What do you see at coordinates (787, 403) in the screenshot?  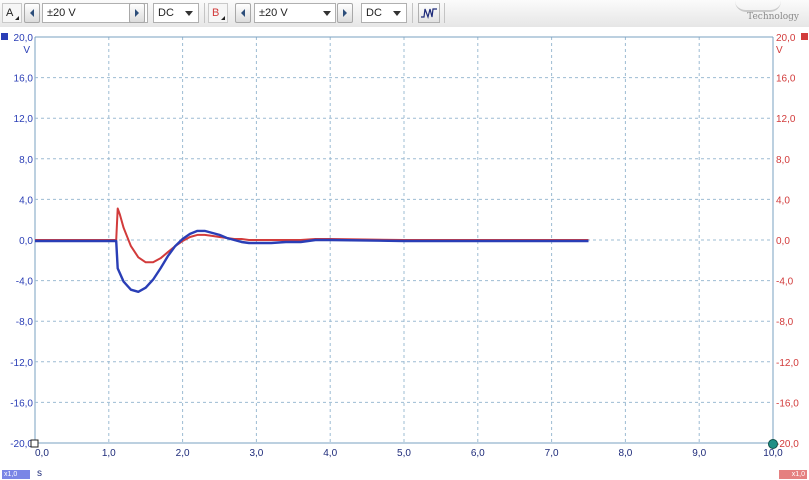 I see `y-tick-label-right: -16,0` at bounding box center [787, 403].